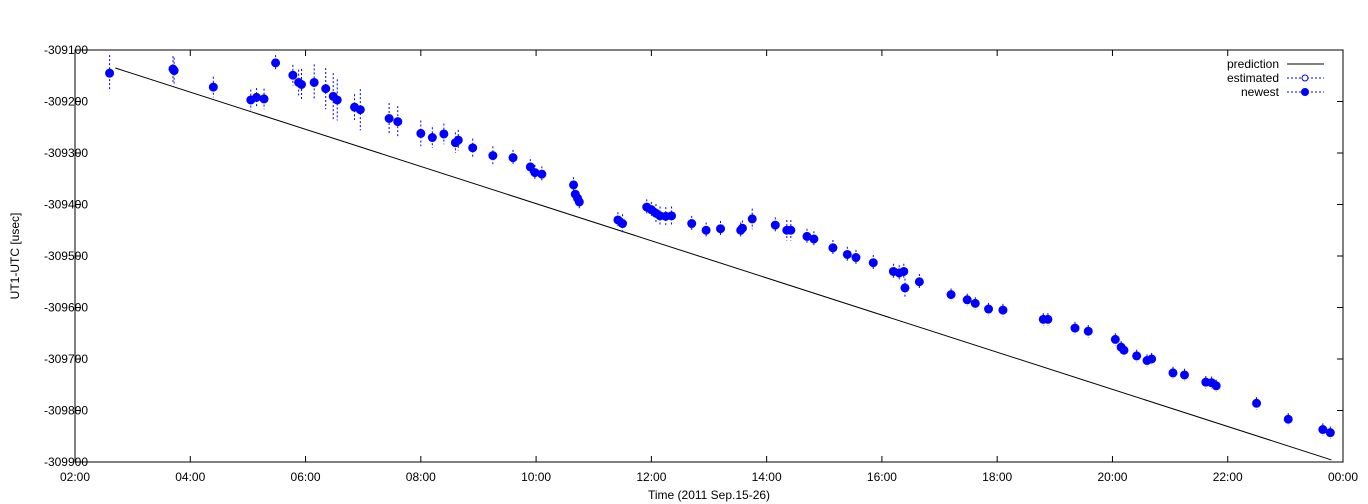 This screenshot has height=504, width=1368. I want to click on x-tick-label: 16:00, so click(882, 477).